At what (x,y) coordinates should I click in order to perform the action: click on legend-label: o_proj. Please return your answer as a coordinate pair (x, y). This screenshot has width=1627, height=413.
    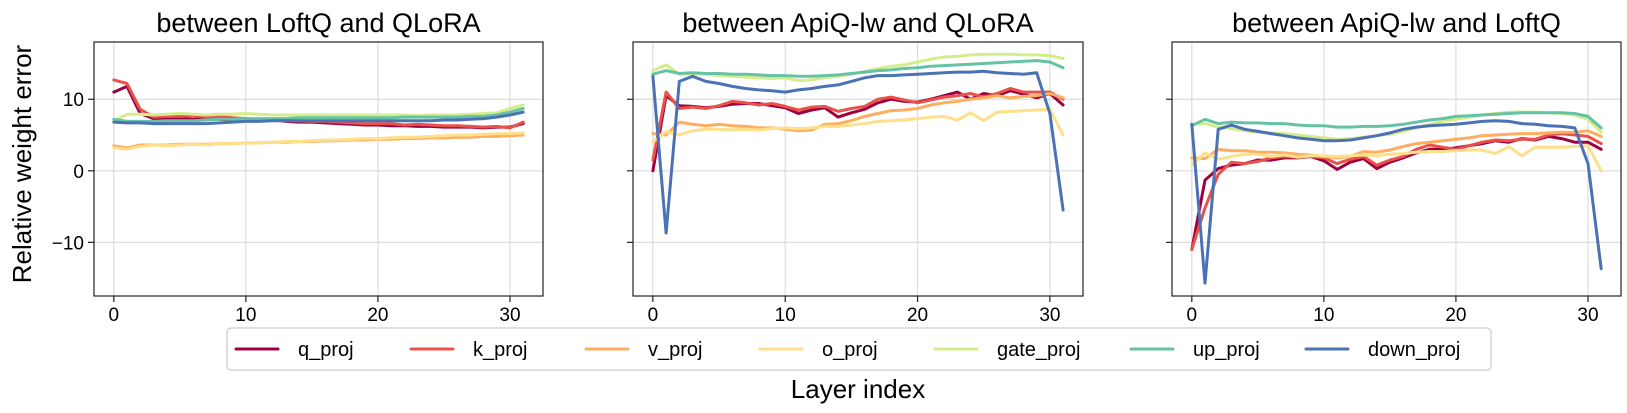
    Looking at the image, I should click on (850, 350).